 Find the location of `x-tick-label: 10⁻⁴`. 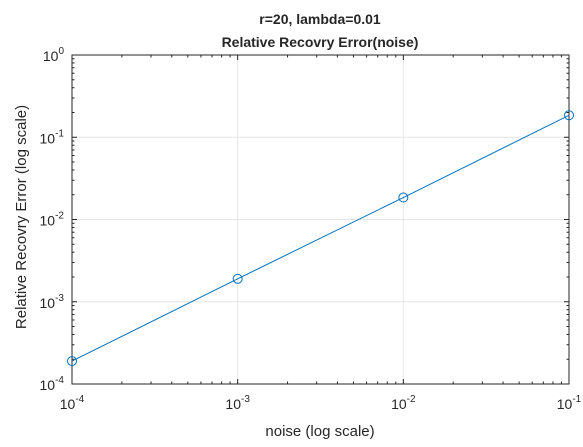

x-tick-label: 10⁻⁴ is located at coordinates (72, 403).